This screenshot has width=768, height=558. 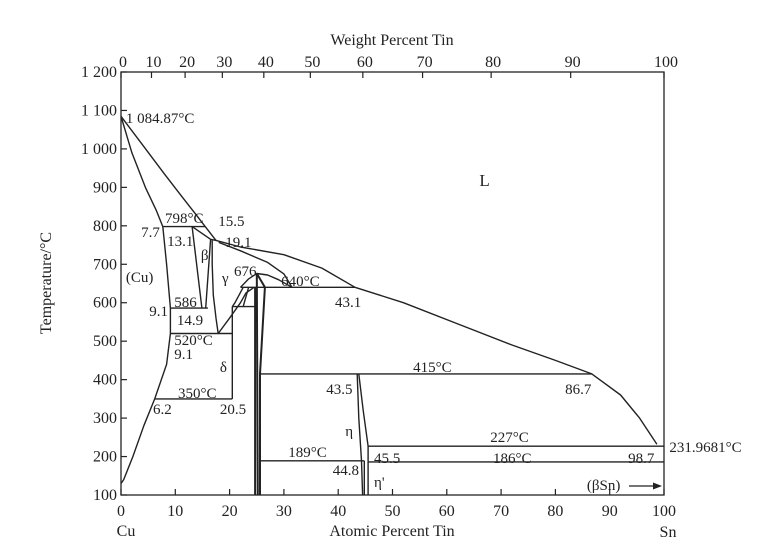 I want to click on y-tick-label: 800, so click(x=105, y=226).